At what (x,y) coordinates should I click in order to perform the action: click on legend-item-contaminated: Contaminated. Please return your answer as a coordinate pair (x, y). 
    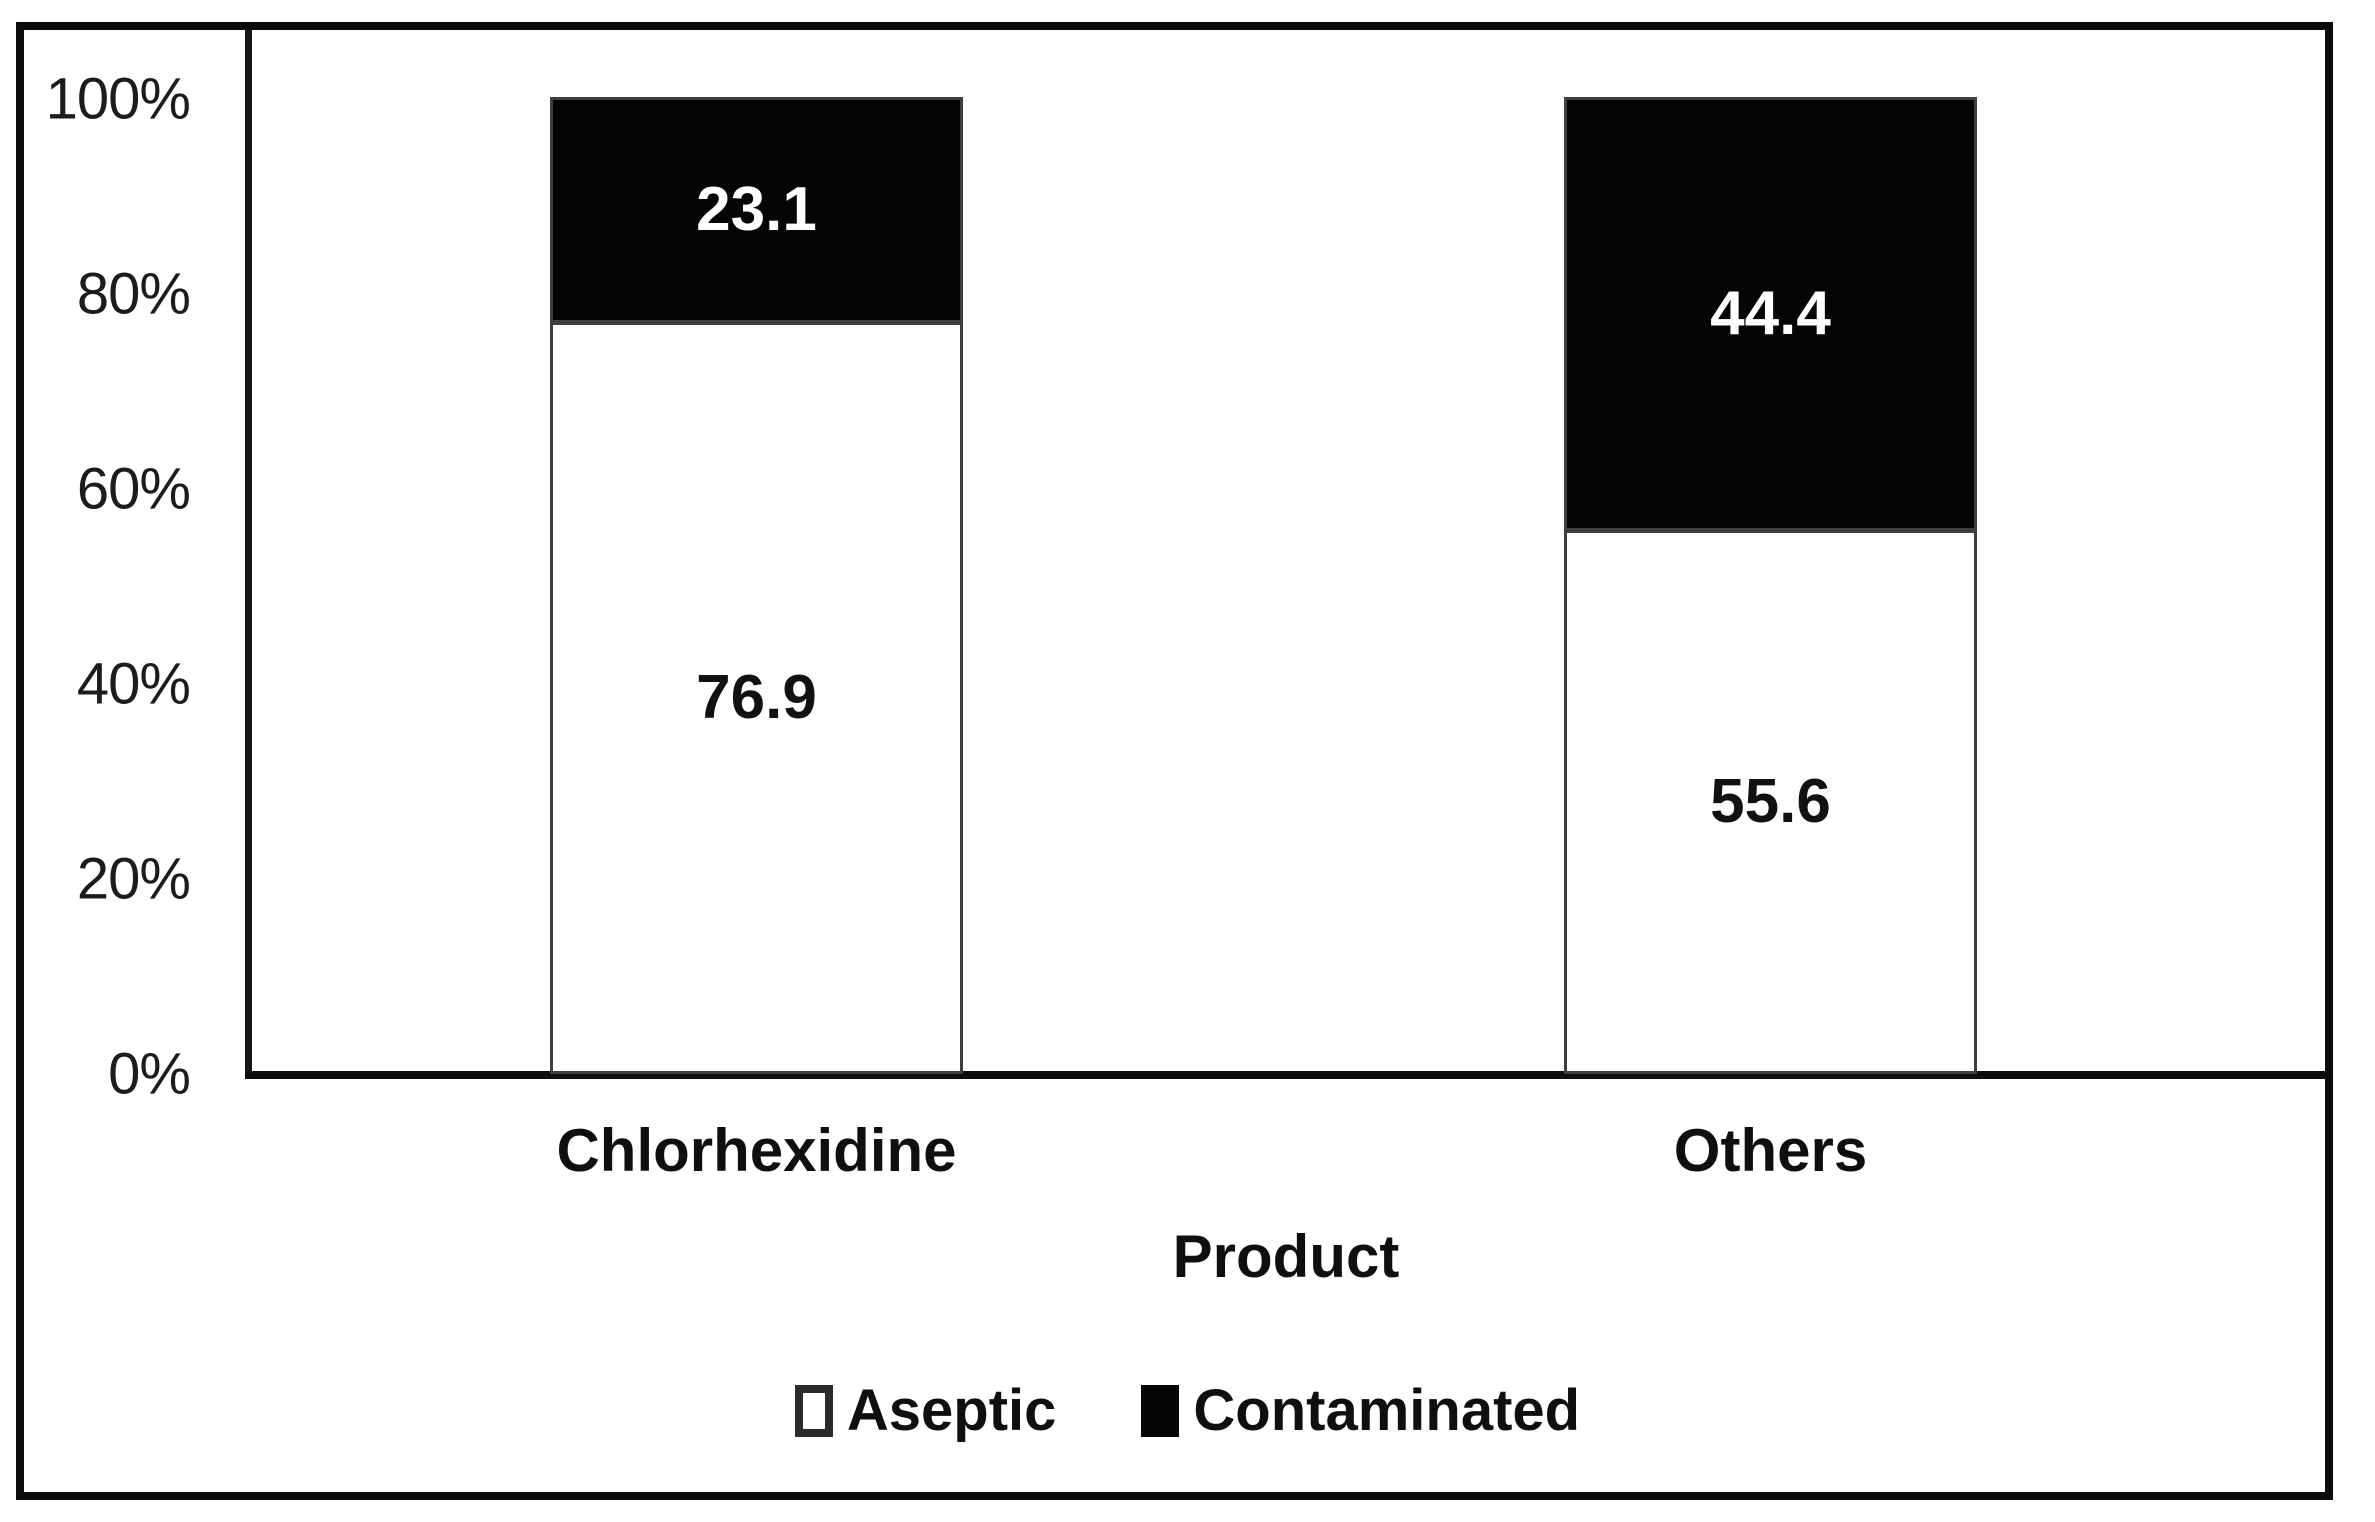
    Looking at the image, I should click on (1360, 1411).